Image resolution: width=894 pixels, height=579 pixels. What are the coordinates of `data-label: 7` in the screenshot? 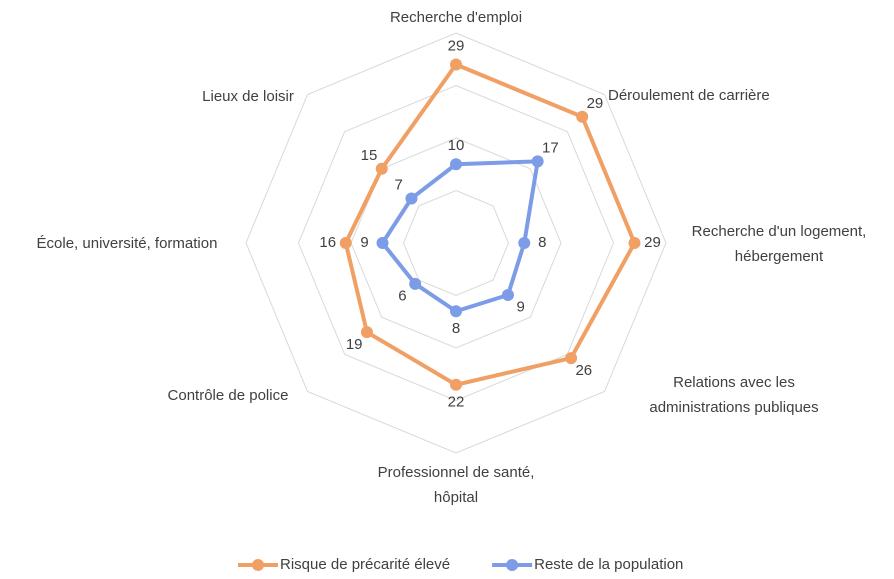 It's located at (399, 185).